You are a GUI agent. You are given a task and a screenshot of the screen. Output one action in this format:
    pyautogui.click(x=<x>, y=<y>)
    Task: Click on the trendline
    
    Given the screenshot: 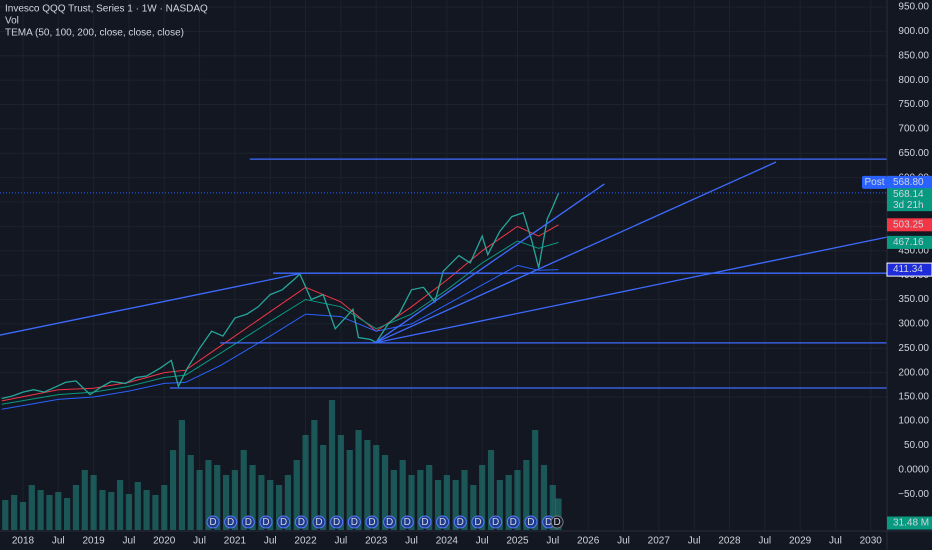 What is the action you would take?
    pyautogui.click(x=489, y=263)
    